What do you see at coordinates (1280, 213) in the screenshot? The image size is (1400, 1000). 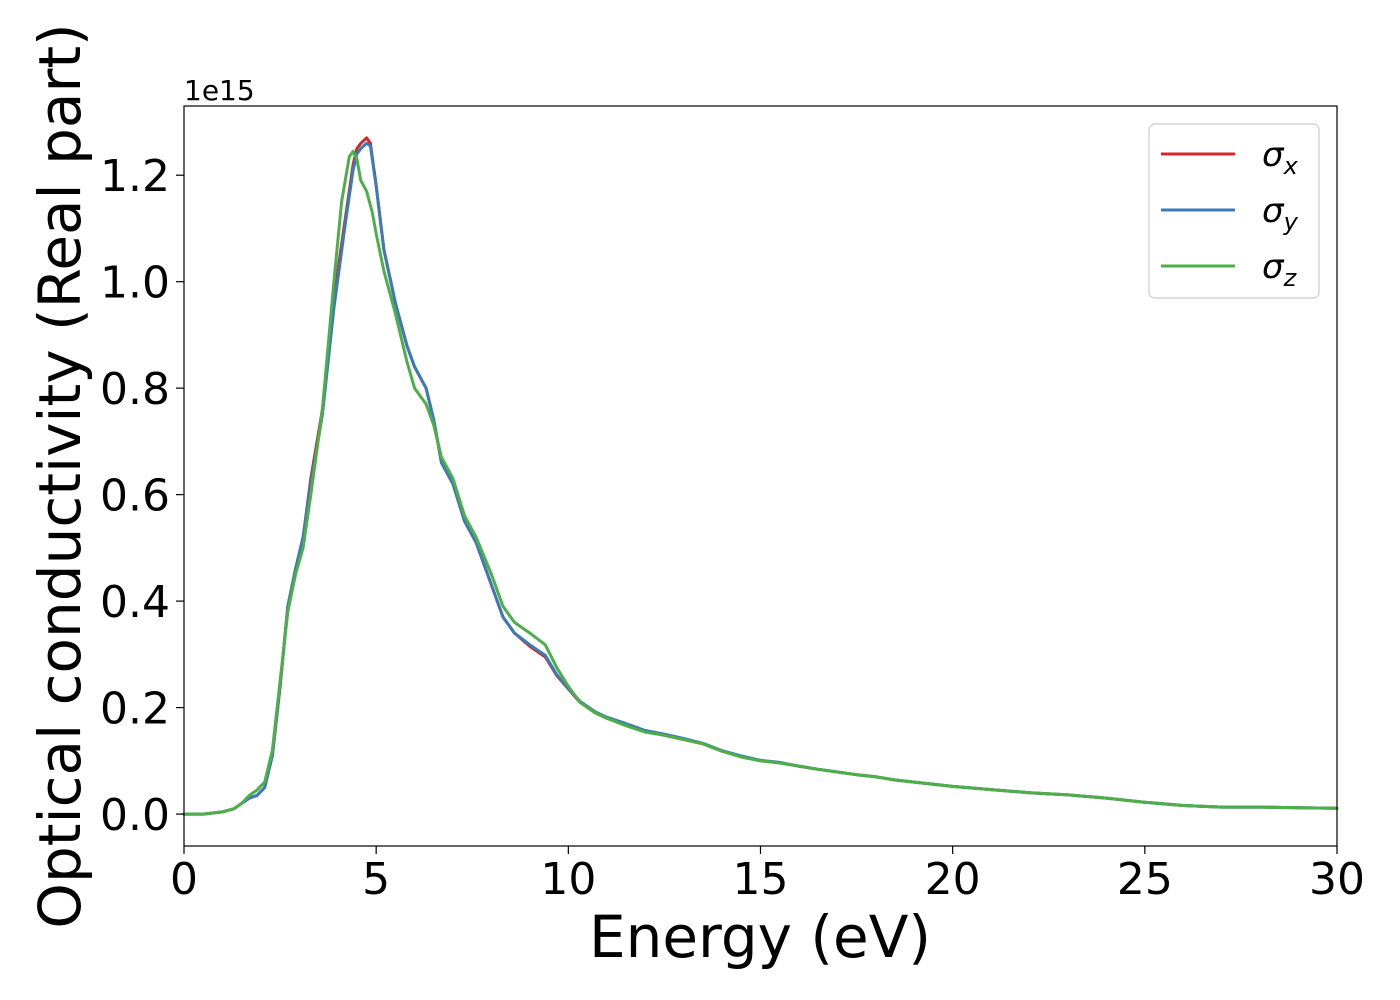 I see `legend-label-y: σy` at bounding box center [1280, 213].